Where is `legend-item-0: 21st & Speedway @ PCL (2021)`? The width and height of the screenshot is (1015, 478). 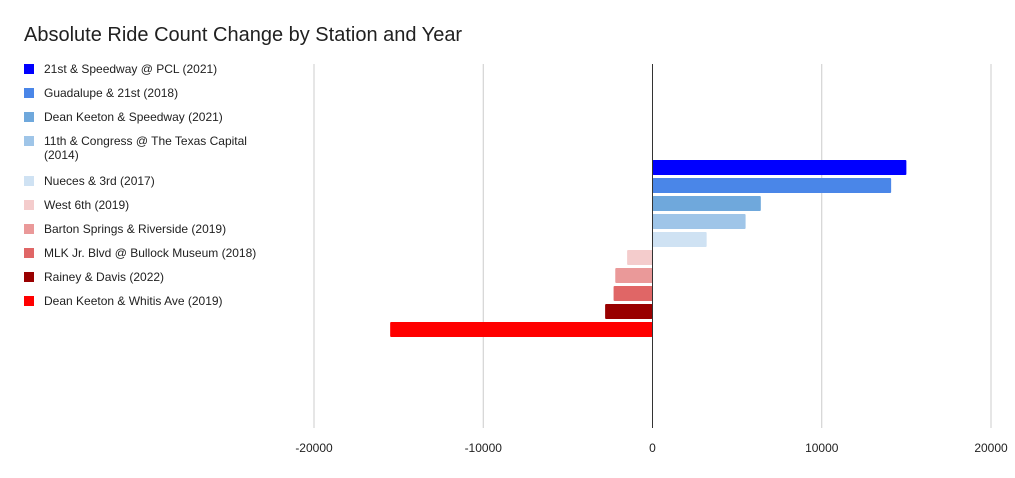 legend-item-0: 21st & Speedway @ PCL (2021) is located at coordinates (149, 69).